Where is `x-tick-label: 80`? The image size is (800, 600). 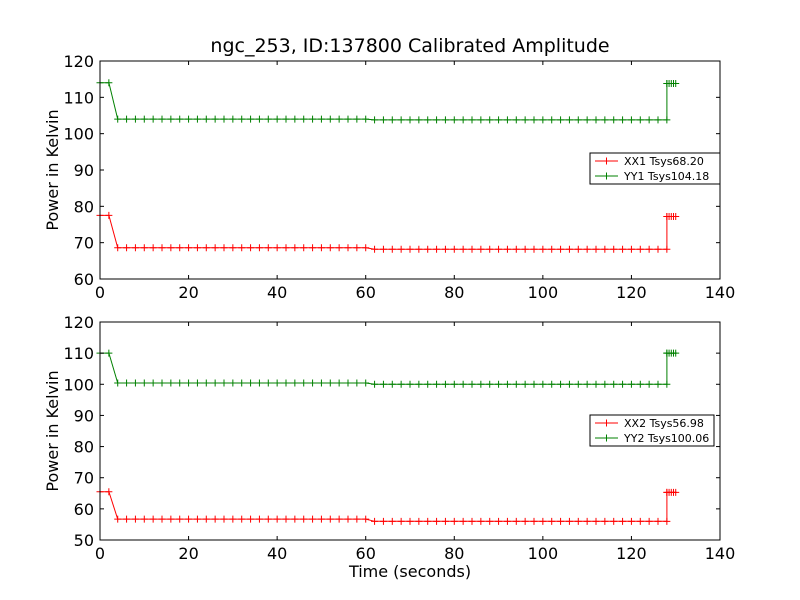 x-tick-label: 80 is located at coordinates (454, 553).